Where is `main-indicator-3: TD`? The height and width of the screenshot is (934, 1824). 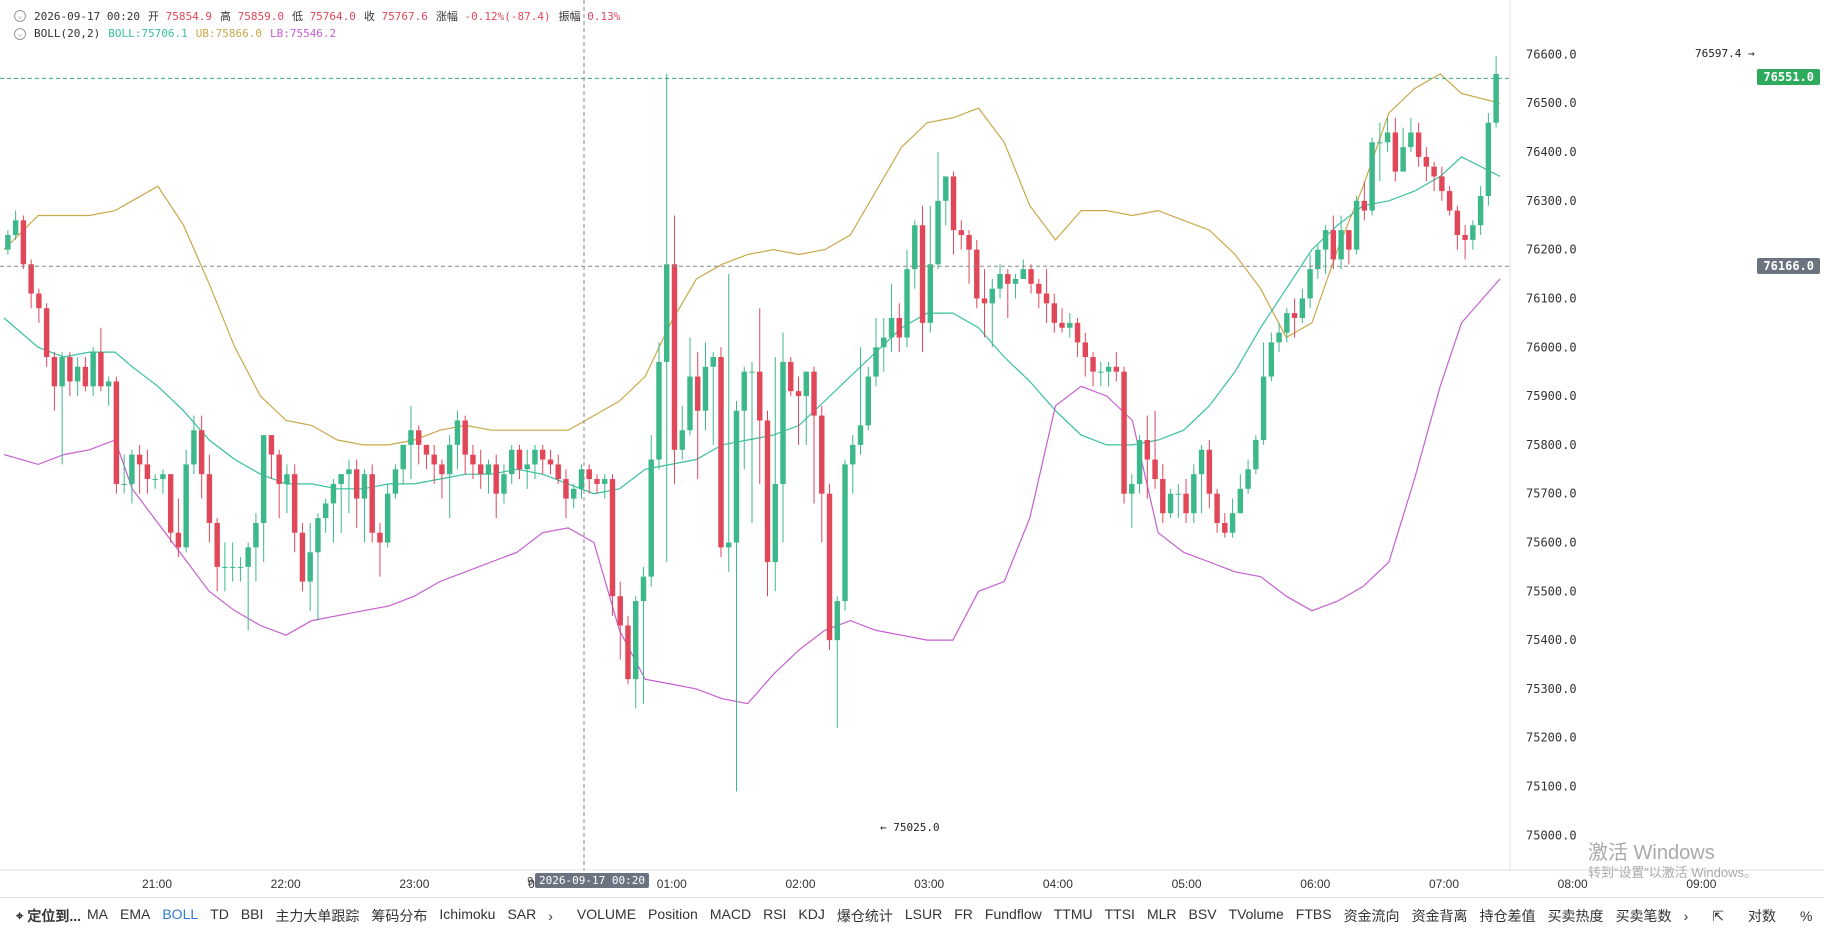 main-indicator-3: TD is located at coordinates (219, 914).